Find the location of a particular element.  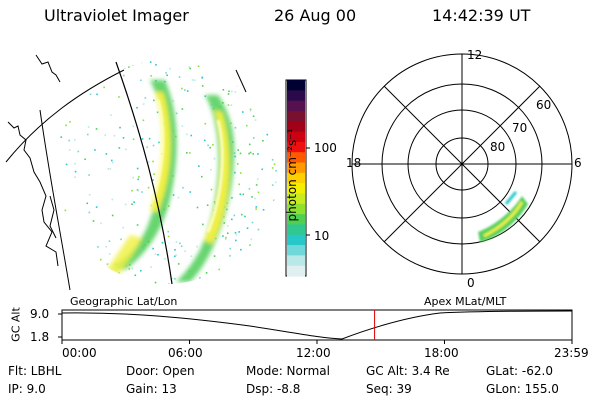

mlat-label-70: 70 is located at coordinates (520, 128).